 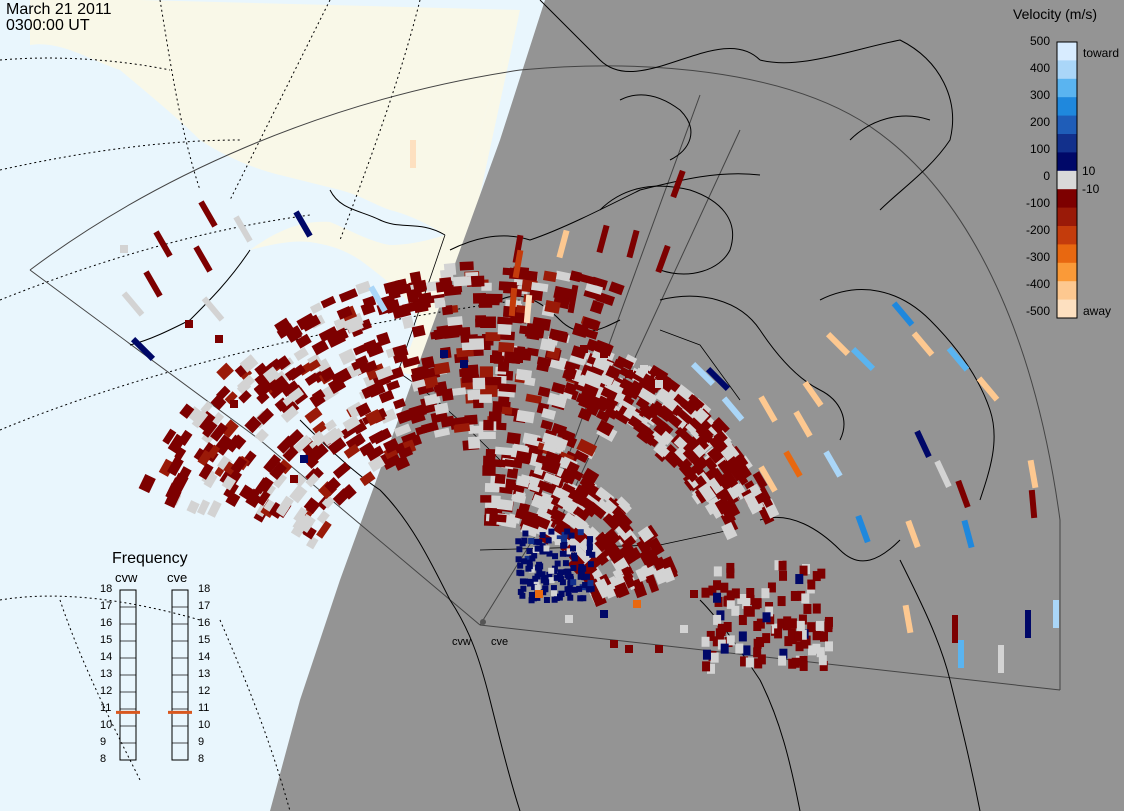 What do you see at coordinates (204, 725) in the screenshot?
I see `frequency-scale-label: 10` at bounding box center [204, 725].